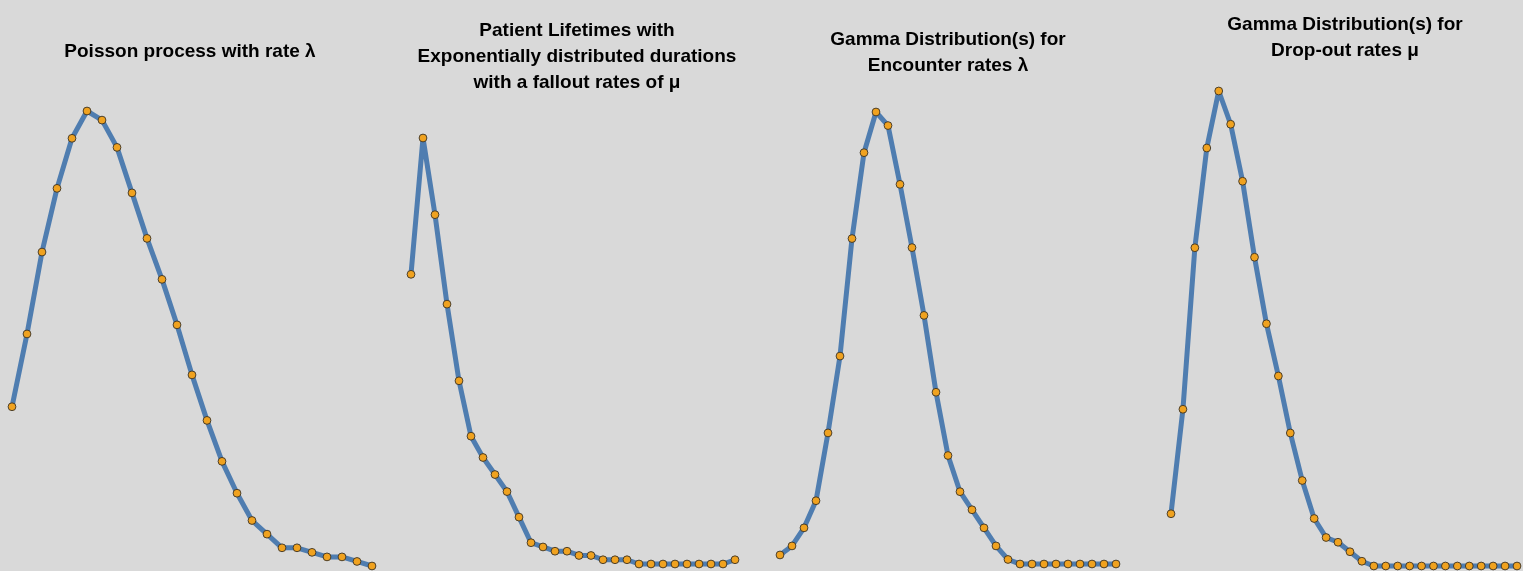 This screenshot has width=1523, height=571. What do you see at coordinates (577, 55) in the screenshot?
I see `chart-title: Patient Lifetimes with Exponentially distributed durations with a fallout rates of μ` at bounding box center [577, 55].